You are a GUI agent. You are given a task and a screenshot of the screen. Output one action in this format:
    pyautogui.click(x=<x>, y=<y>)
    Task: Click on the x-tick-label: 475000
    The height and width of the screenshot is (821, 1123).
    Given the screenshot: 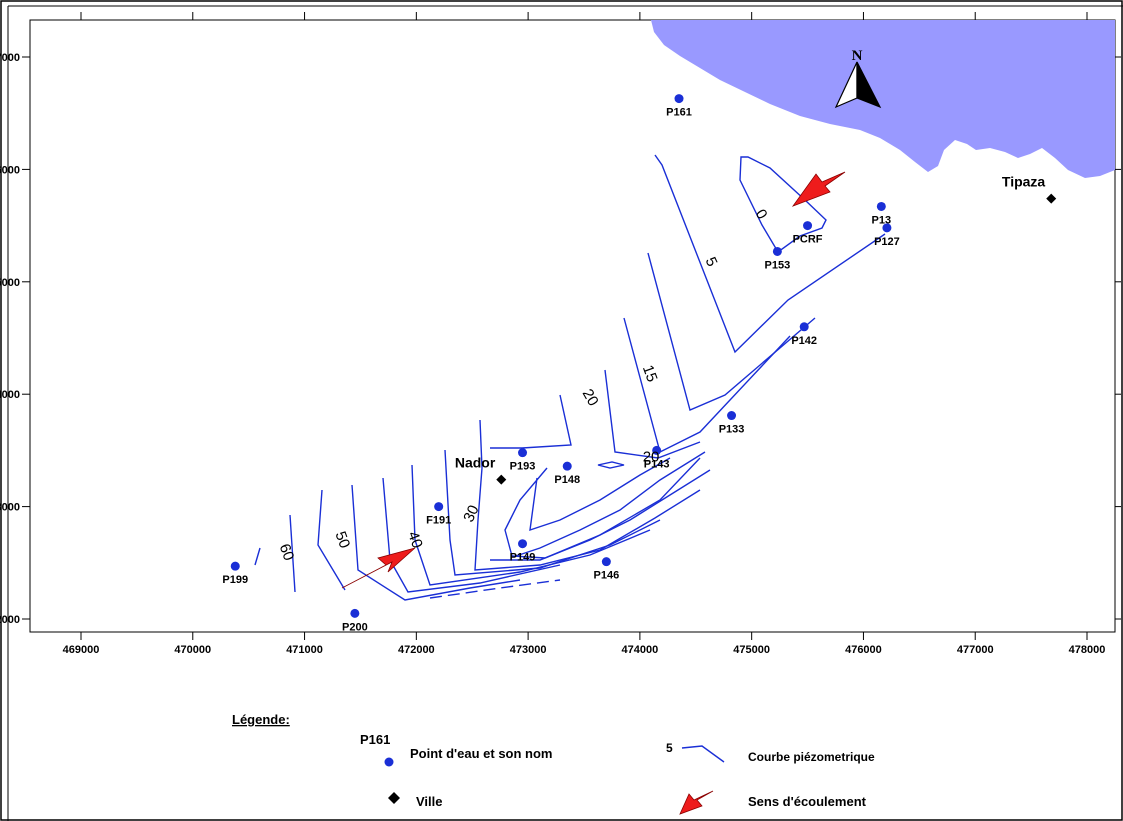 What is the action you would take?
    pyautogui.click(x=751, y=650)
    